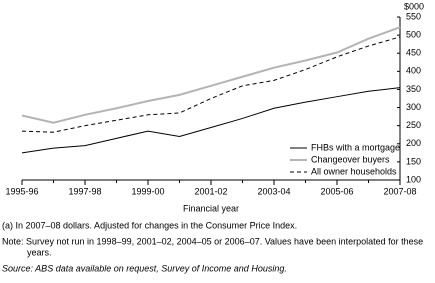 Image resolution: width=435 pixels, height=283 pixels. I want to click on x-tick-label: 2003-04, so click(273, 191).